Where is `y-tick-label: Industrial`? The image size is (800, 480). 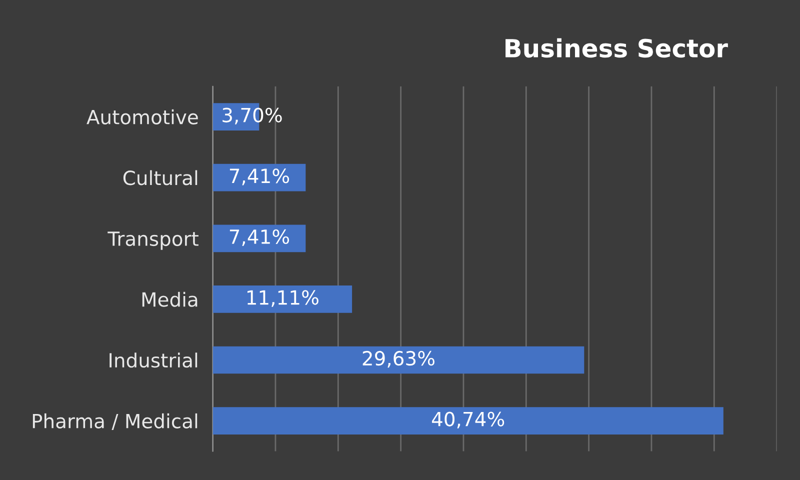 y-tick-label: Industrial is located at coordinates (154, 360).